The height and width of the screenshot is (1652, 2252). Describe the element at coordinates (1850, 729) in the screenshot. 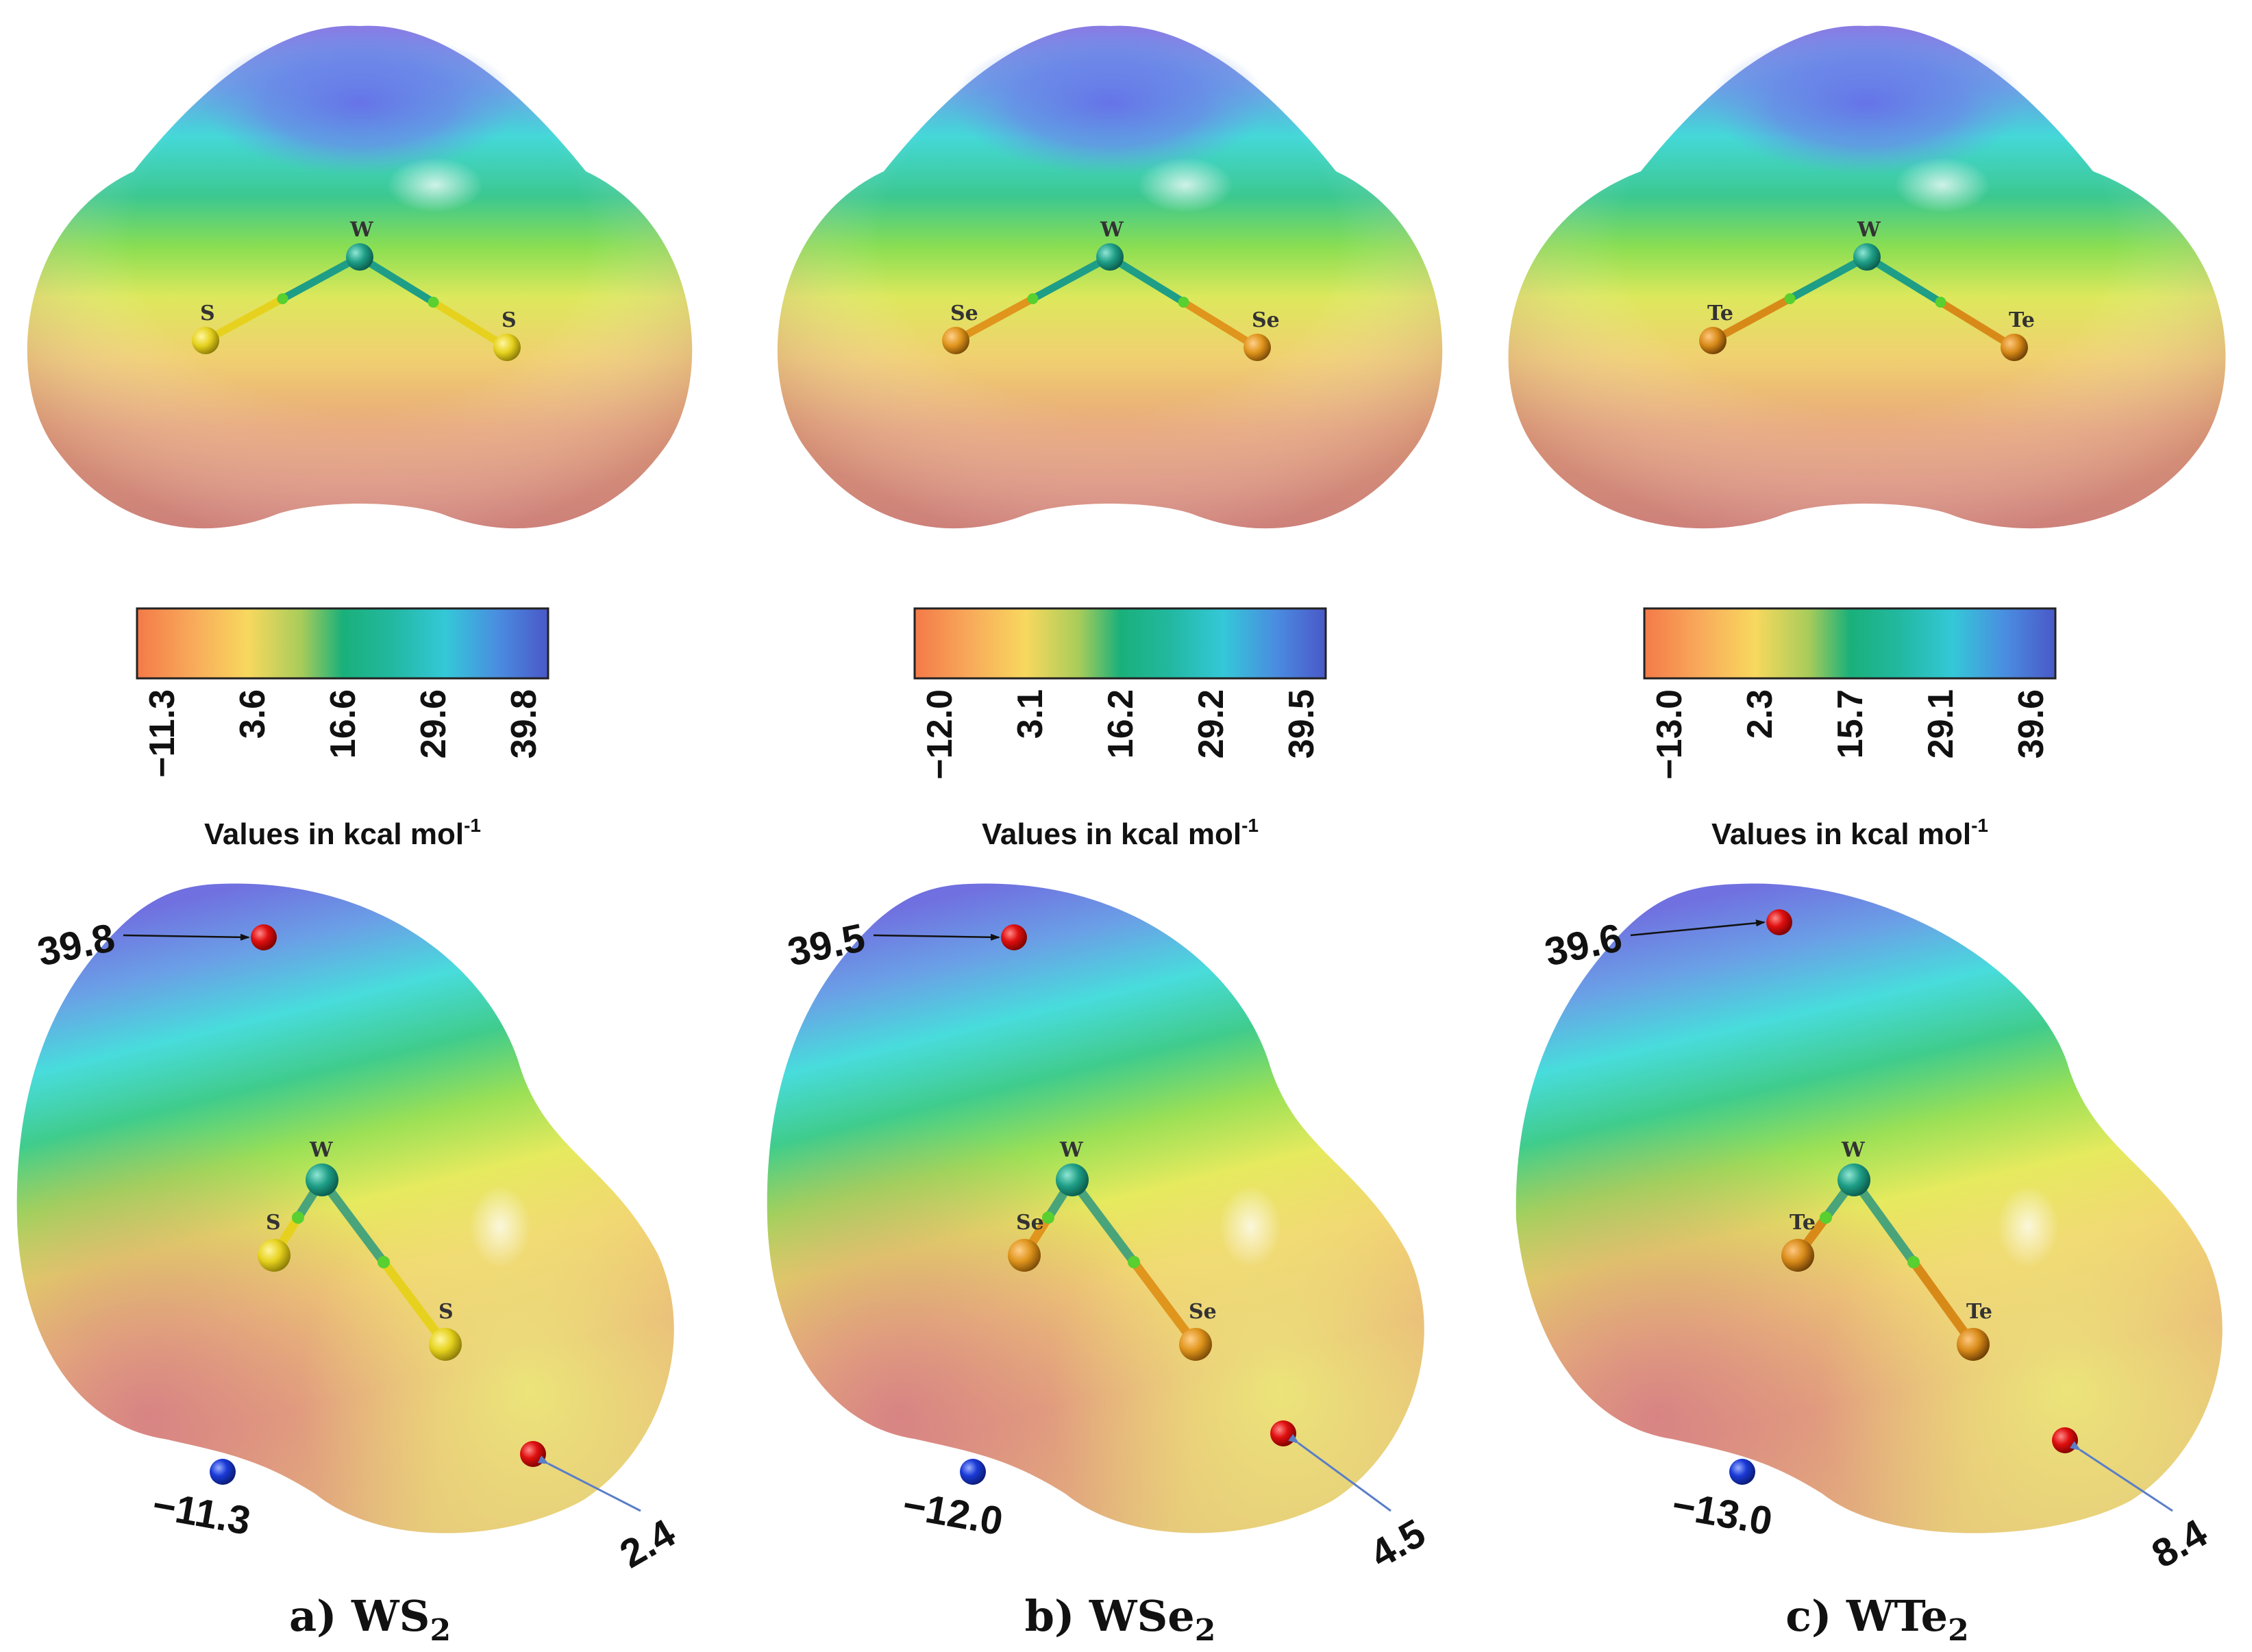

I see `color-scale-bar: −13.0 2.3 15.7 29.1 39.6 Values in kcal mol-1` at that location.